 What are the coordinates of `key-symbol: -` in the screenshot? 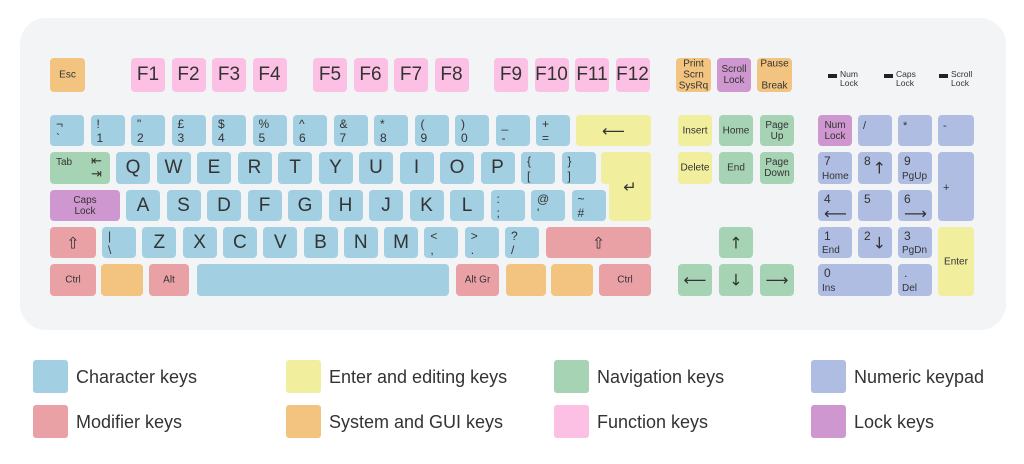 It's located at (956, 130).